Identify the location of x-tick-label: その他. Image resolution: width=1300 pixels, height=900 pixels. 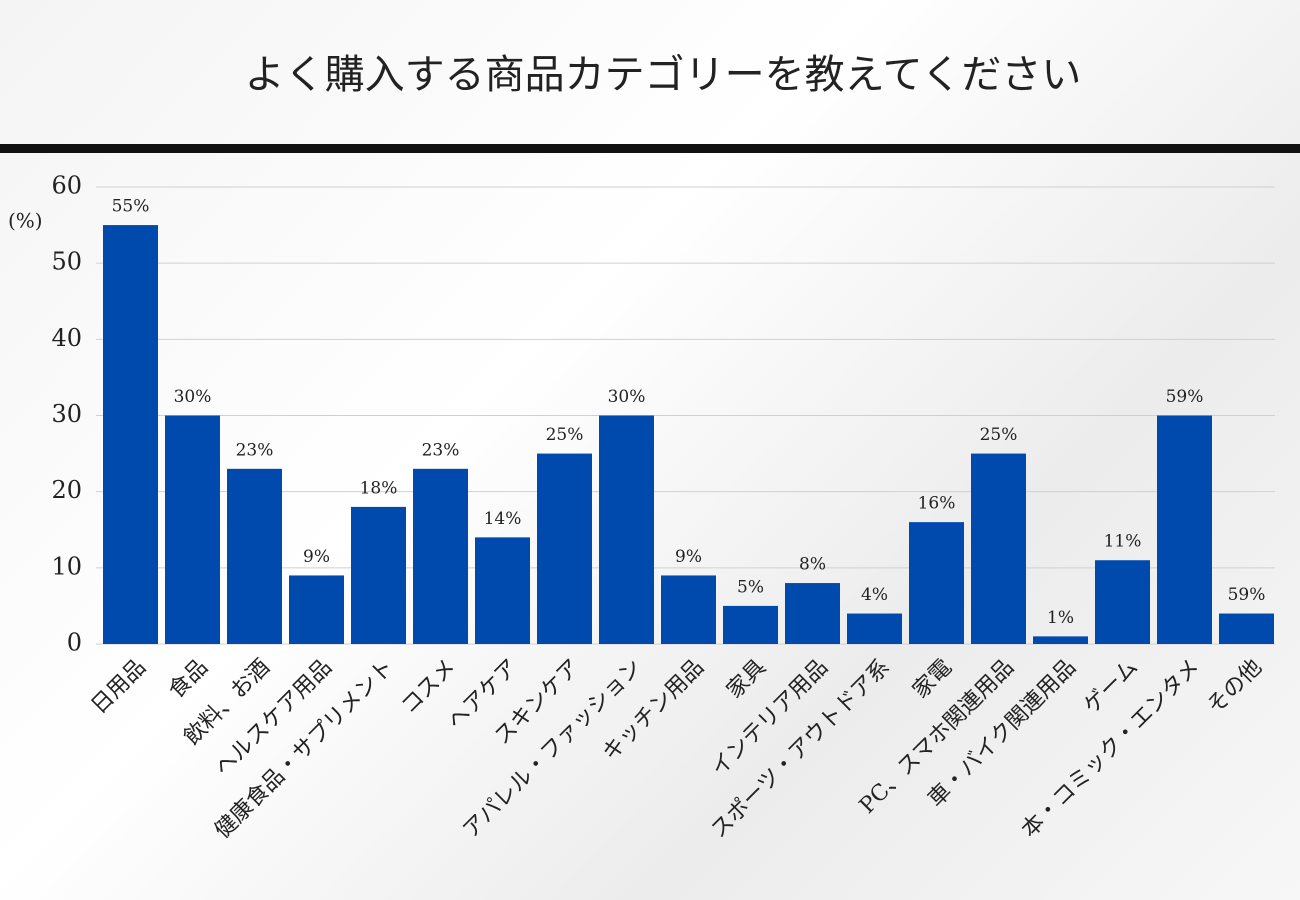
(1235, 687).